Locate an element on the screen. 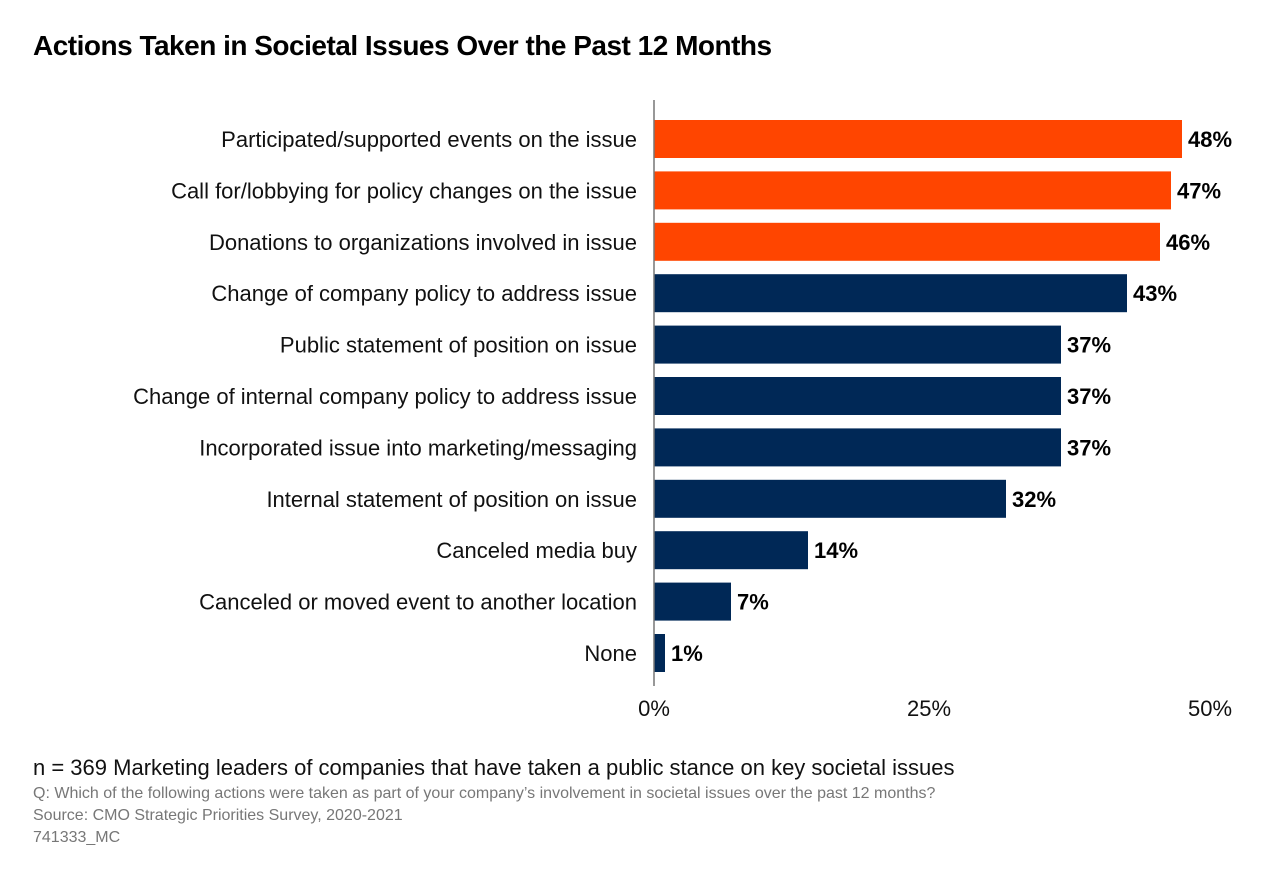  x-tick-label: 0% is located at coordinates (654, 708).